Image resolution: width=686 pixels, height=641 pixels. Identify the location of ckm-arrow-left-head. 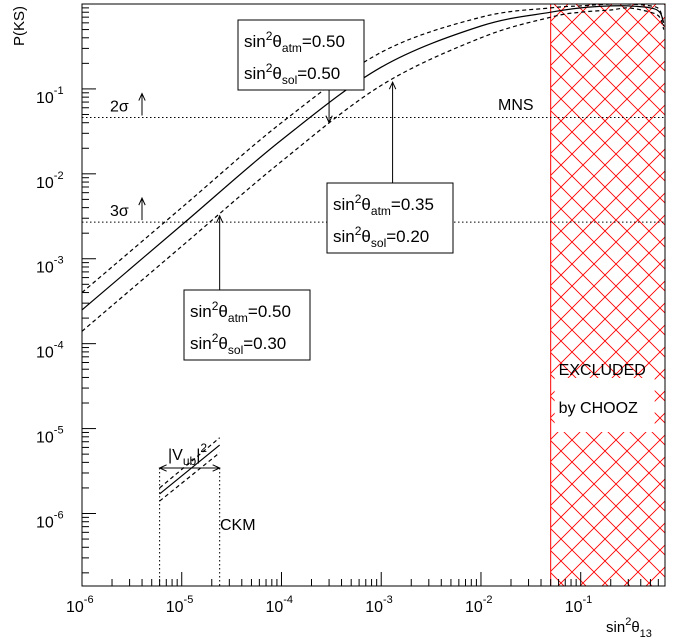
(162, 468).